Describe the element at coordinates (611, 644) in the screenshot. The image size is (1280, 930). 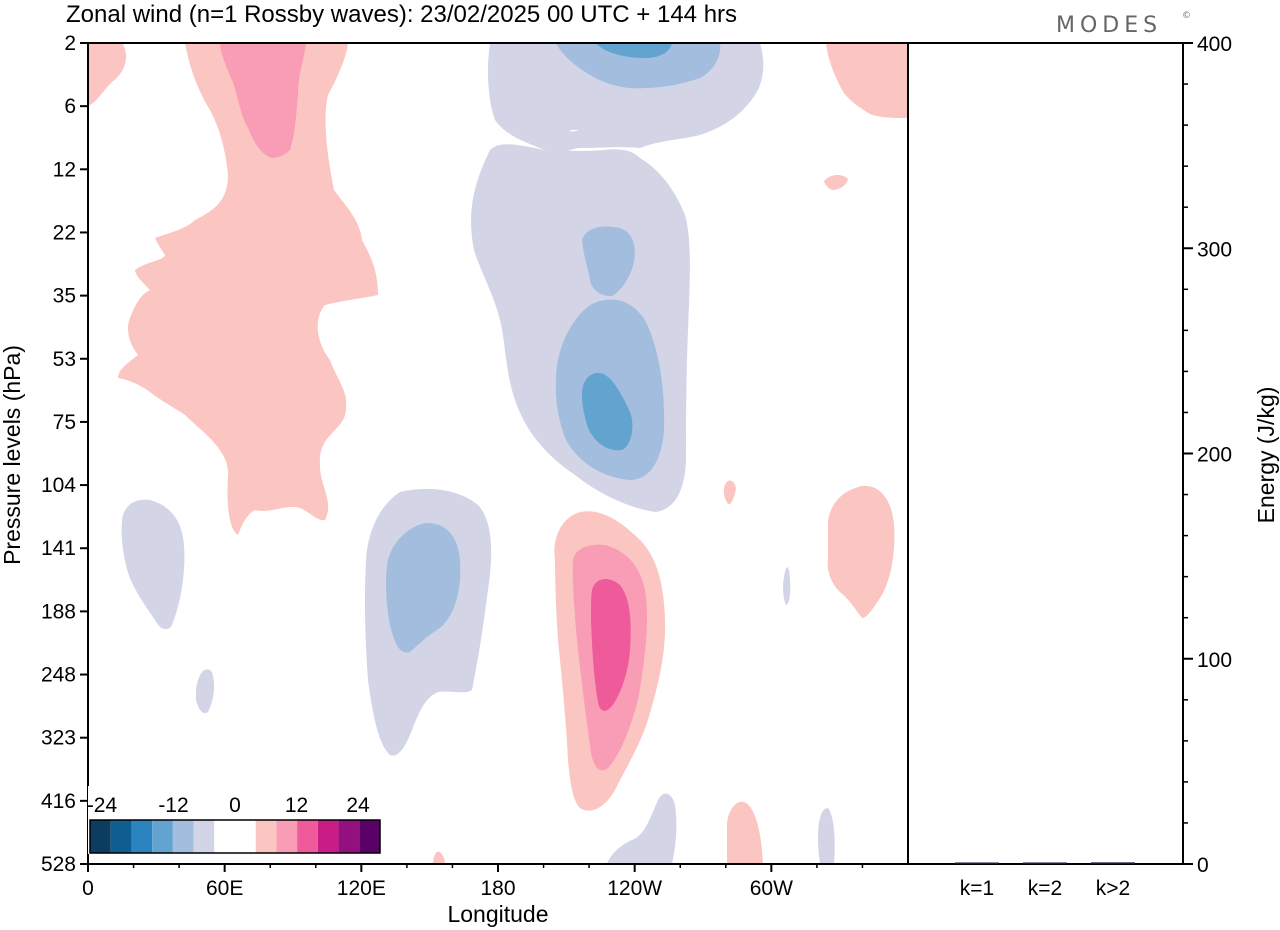
I see `contour-pos-9-main` at that location.